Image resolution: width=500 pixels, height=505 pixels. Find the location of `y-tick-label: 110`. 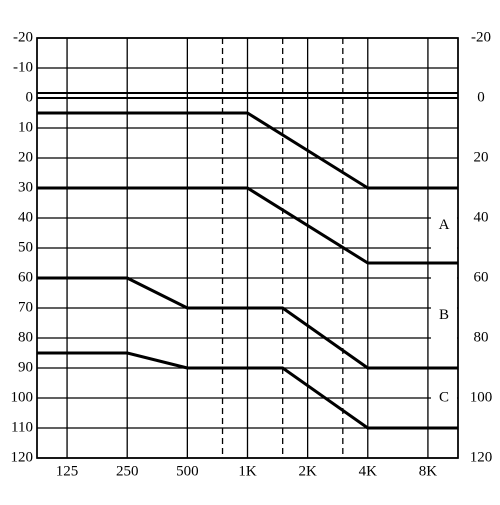

y-tick-label: 110 is located at coordinates (22, 427).